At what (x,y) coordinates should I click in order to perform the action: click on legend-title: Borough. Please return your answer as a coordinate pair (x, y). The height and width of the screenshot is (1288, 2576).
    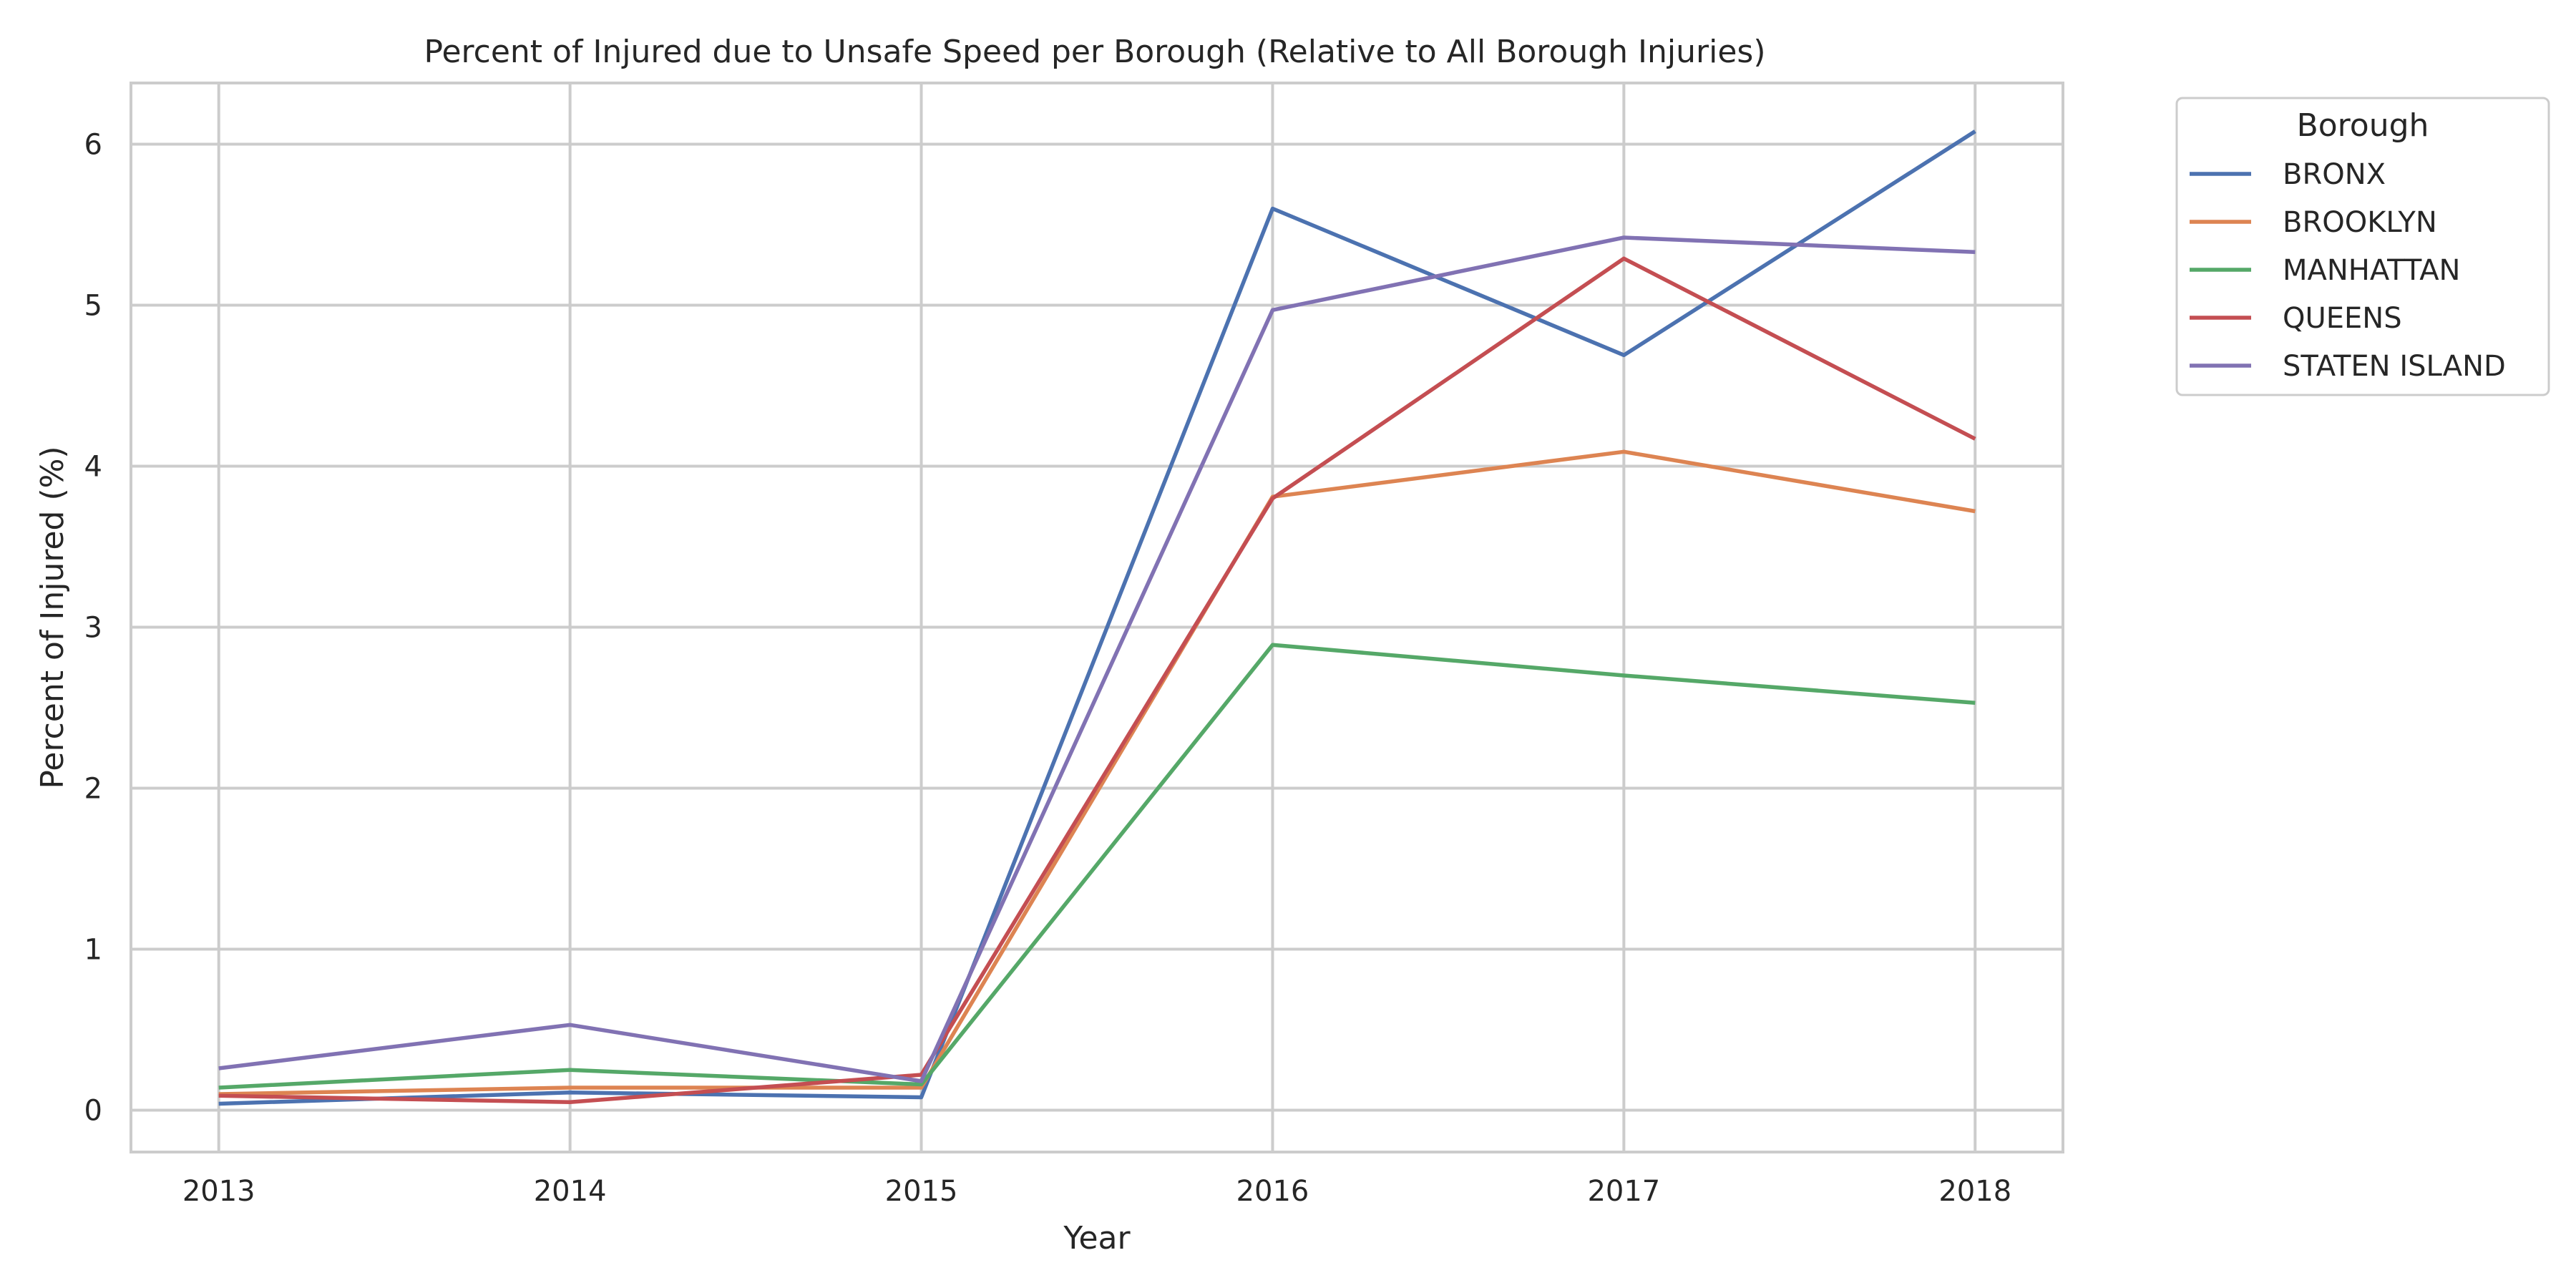
    Looking at the image, I should click on (2363, 125).